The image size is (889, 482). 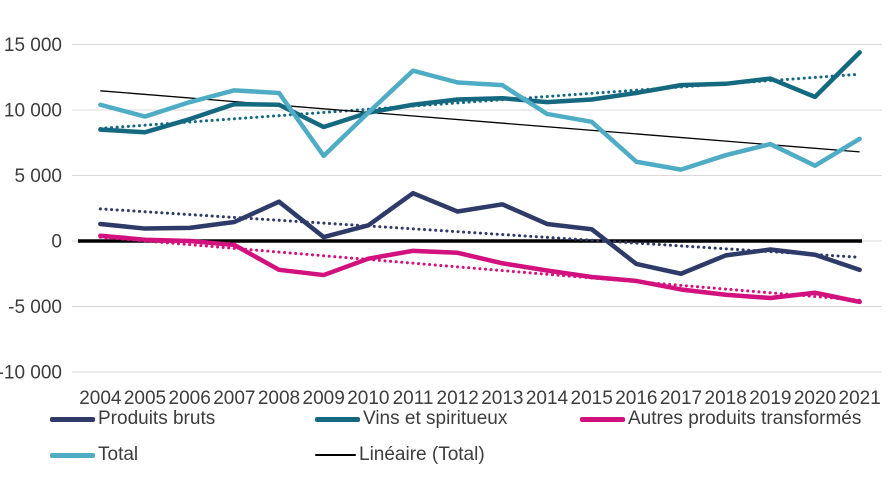 What do you see at coordinates (458, 398) in the screenshot?
I see `x-tick-label: 2012` at bounding box center [458, 398].